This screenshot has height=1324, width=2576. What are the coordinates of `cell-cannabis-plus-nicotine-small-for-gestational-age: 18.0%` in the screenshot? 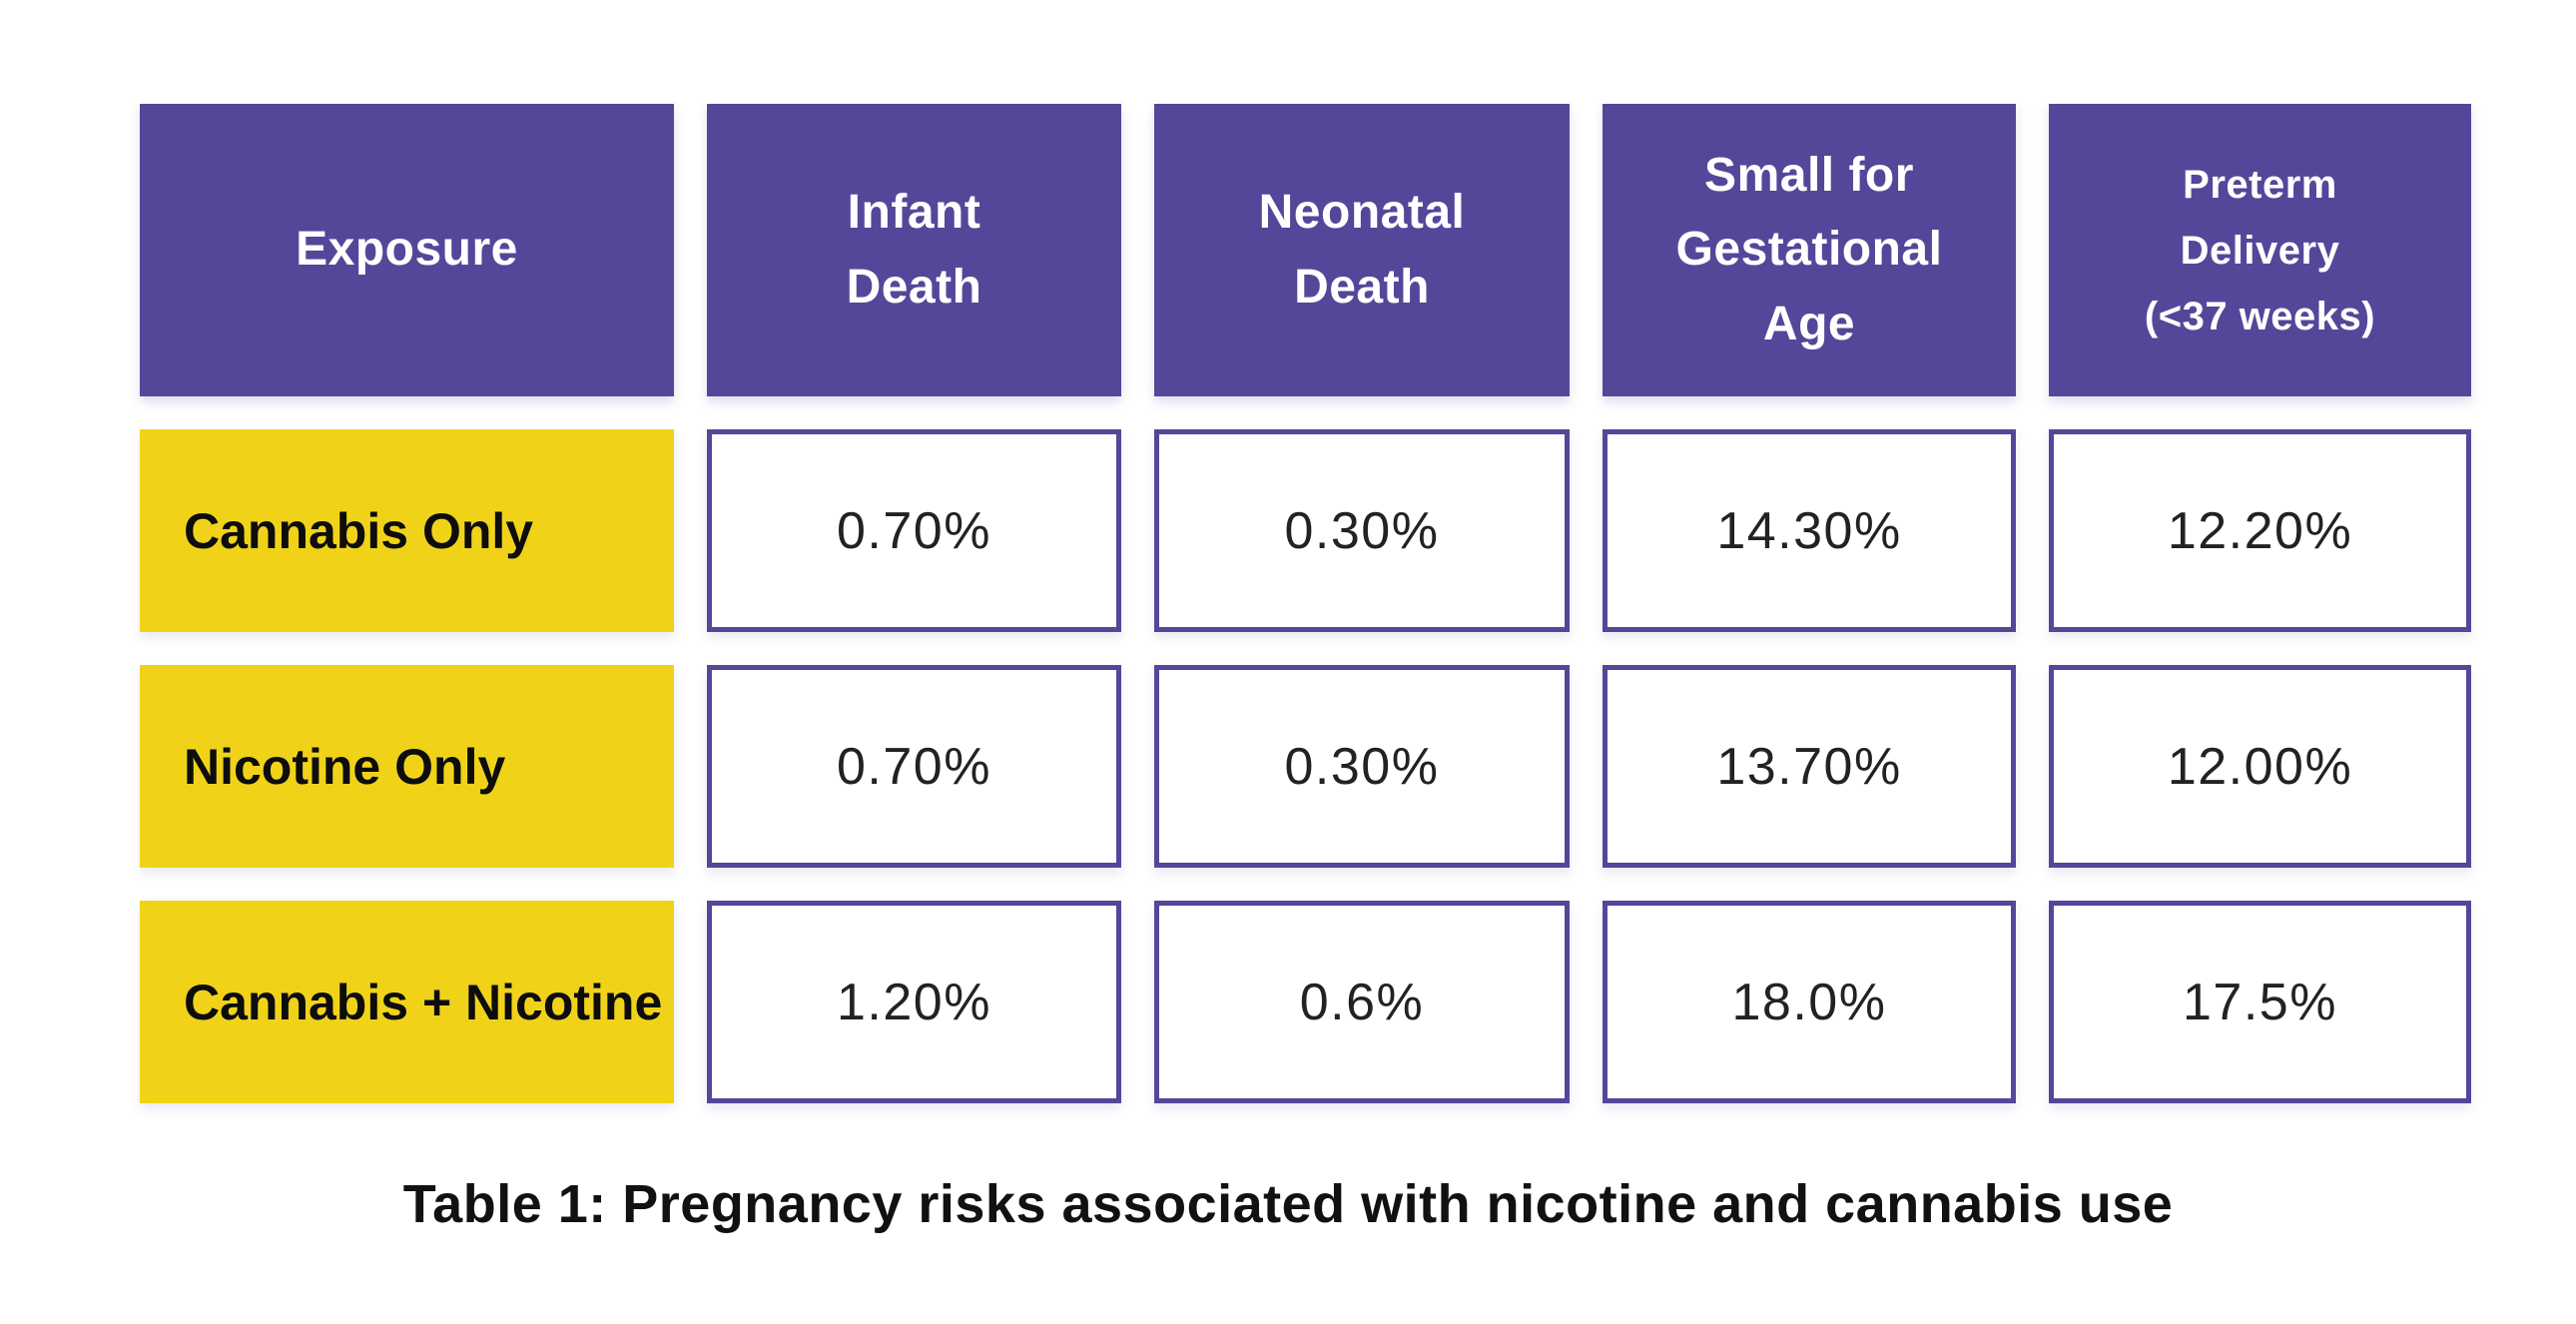 It's located at (1809, 1002).